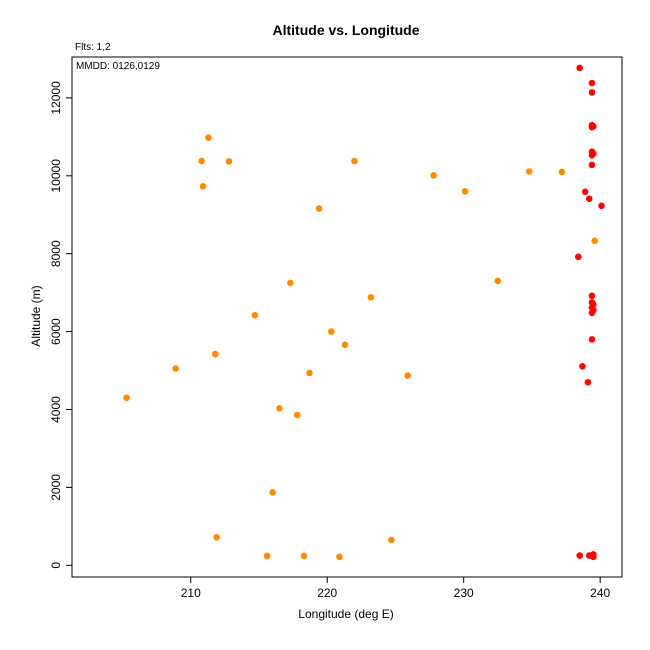 The width and height of the screenshot is (650, 650). Describe the element at coordinates (56, 409) in the screenshot. I see `y-tick-label-4000: 4000` at that location.